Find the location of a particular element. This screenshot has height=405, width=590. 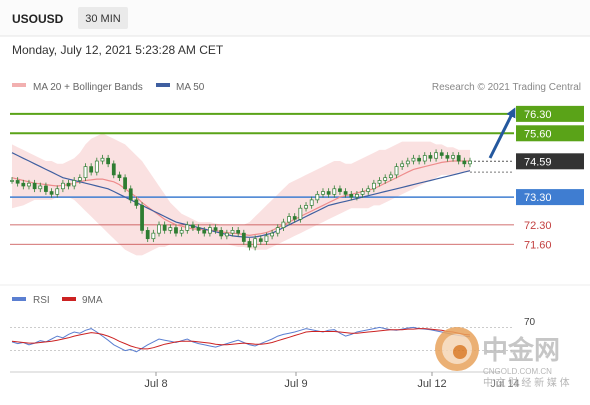

datetime-label: Monday, July 12, 2021 5:23:28 AM CET is located at coordinates (118, 50).